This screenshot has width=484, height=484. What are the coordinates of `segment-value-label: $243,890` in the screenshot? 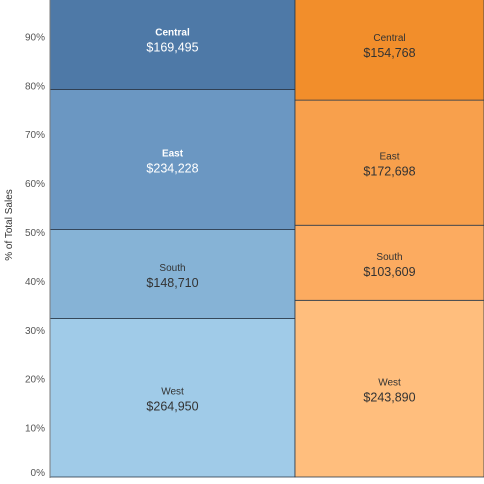 It's located at (389, 398).